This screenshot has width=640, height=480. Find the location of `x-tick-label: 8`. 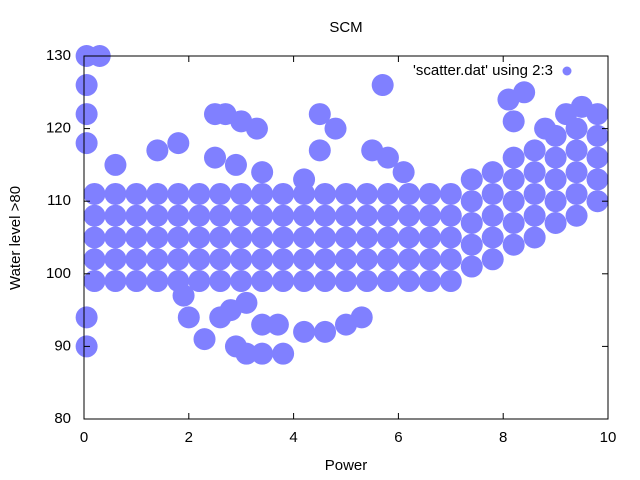

x-tick-label: 8 is located at coordinates (503, 437).